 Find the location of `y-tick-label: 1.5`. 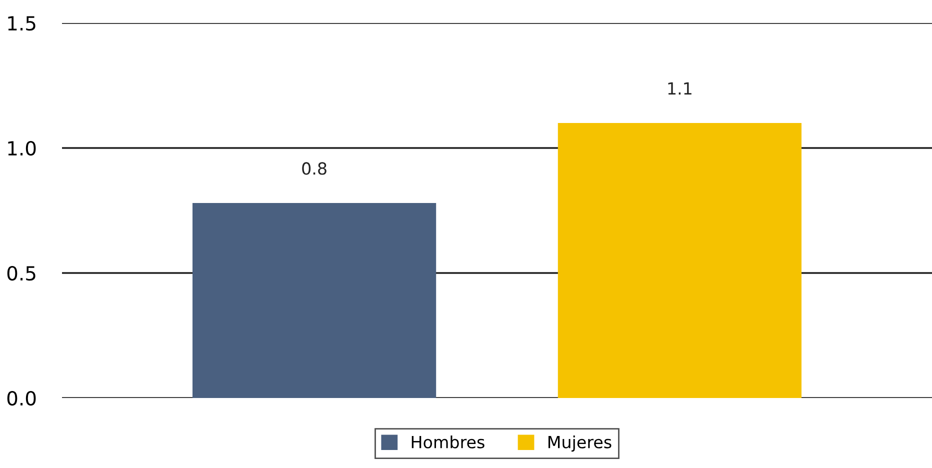

y-tick-label: 1.5 is located at coordinates (22, 23).